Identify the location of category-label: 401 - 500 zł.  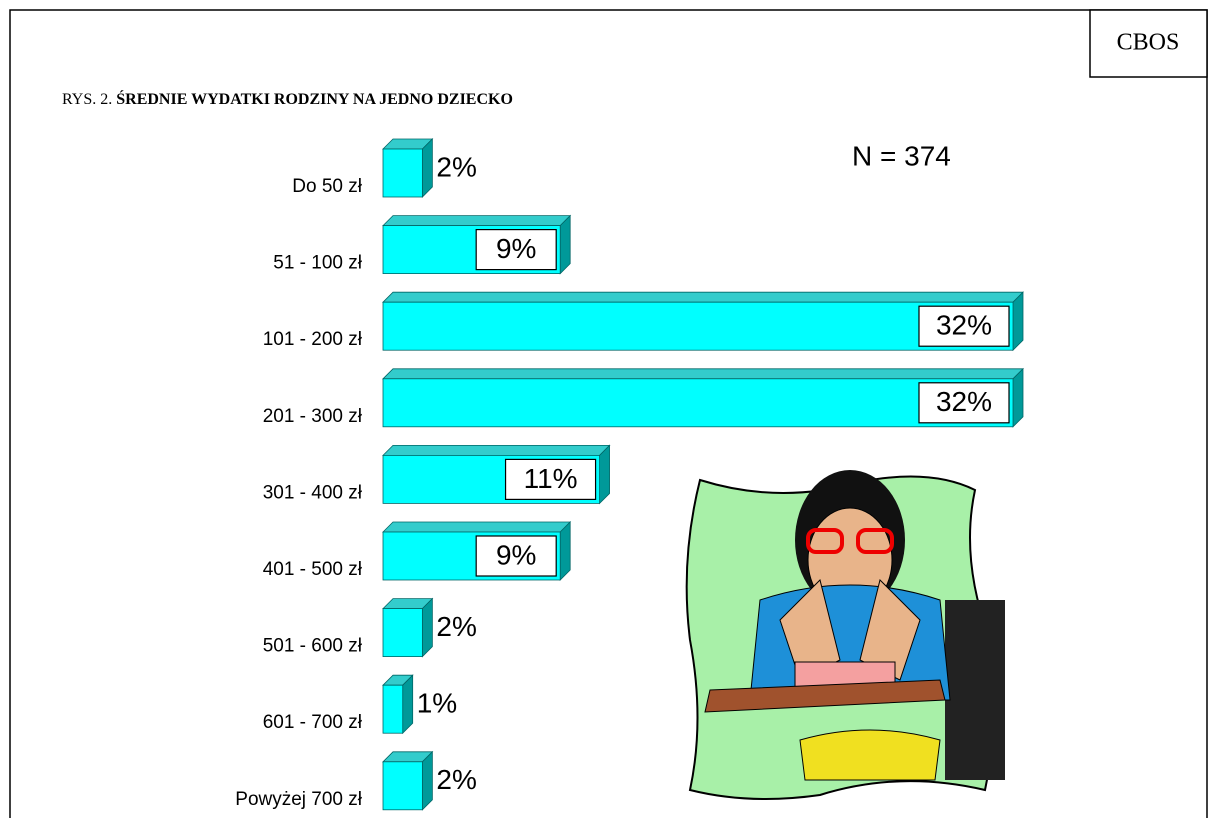
(313, 569).